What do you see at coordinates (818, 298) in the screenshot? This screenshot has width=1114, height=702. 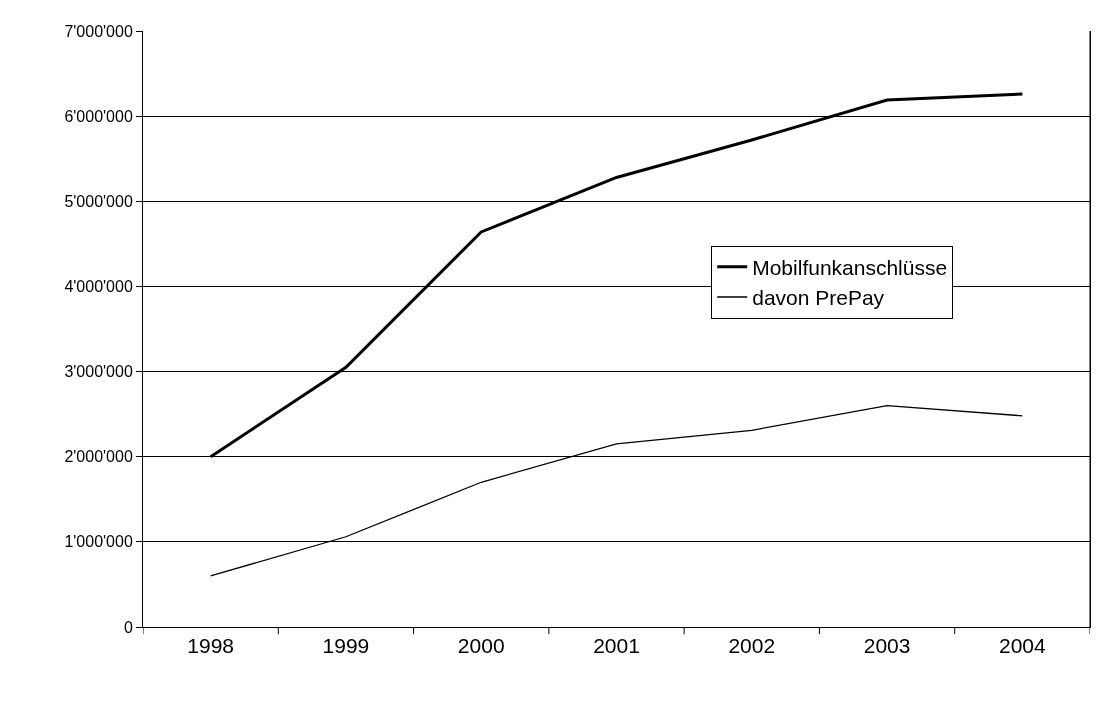 I see `legend-label: davon PrePay` at bounding box center [818, 298].